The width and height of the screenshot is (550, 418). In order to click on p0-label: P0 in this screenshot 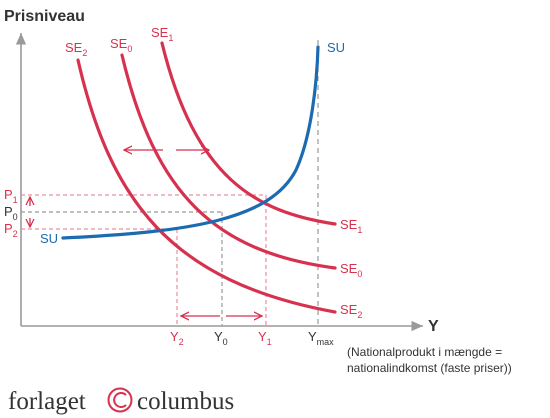, I will do `click(11, 213)`.